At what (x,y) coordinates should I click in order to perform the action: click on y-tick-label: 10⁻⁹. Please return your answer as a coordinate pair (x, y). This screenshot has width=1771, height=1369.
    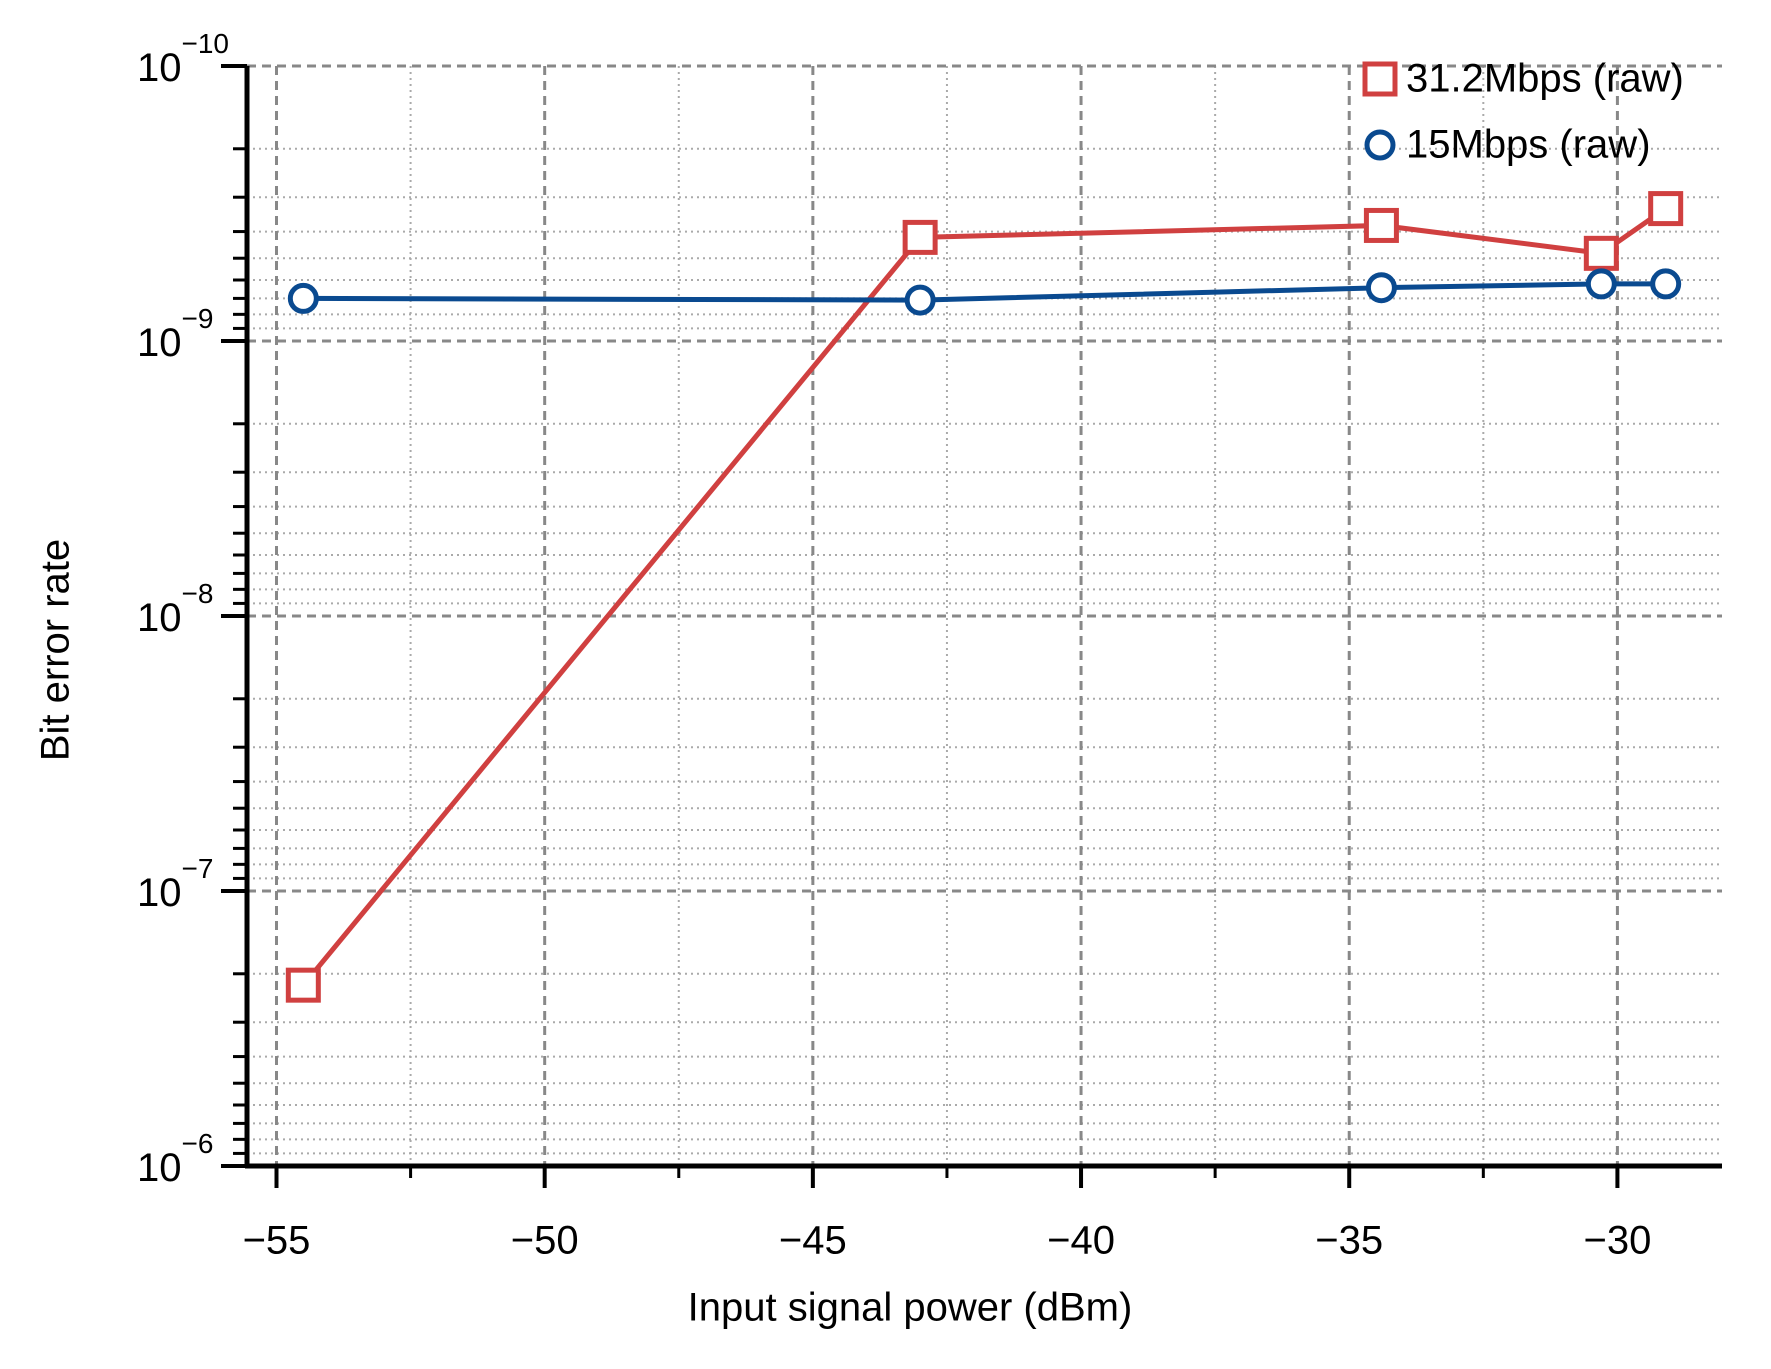
    Looking at the image, I should click on (175, 333).